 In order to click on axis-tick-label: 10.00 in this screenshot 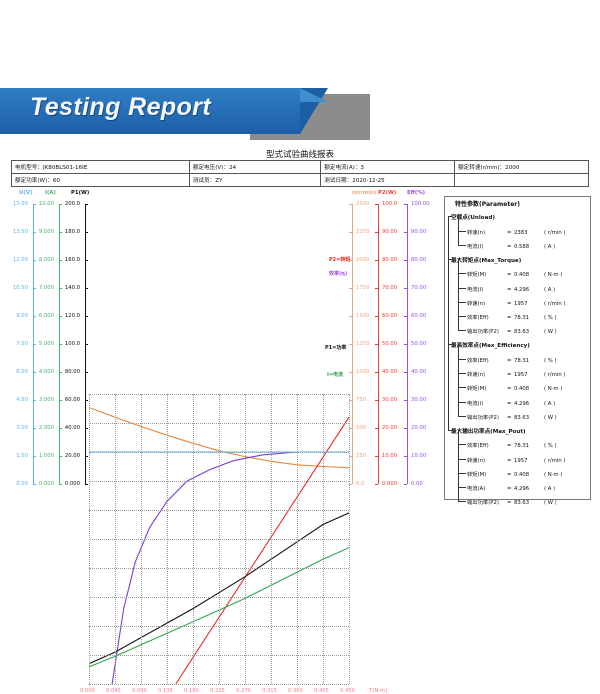, I will do `click(46, 204)`.